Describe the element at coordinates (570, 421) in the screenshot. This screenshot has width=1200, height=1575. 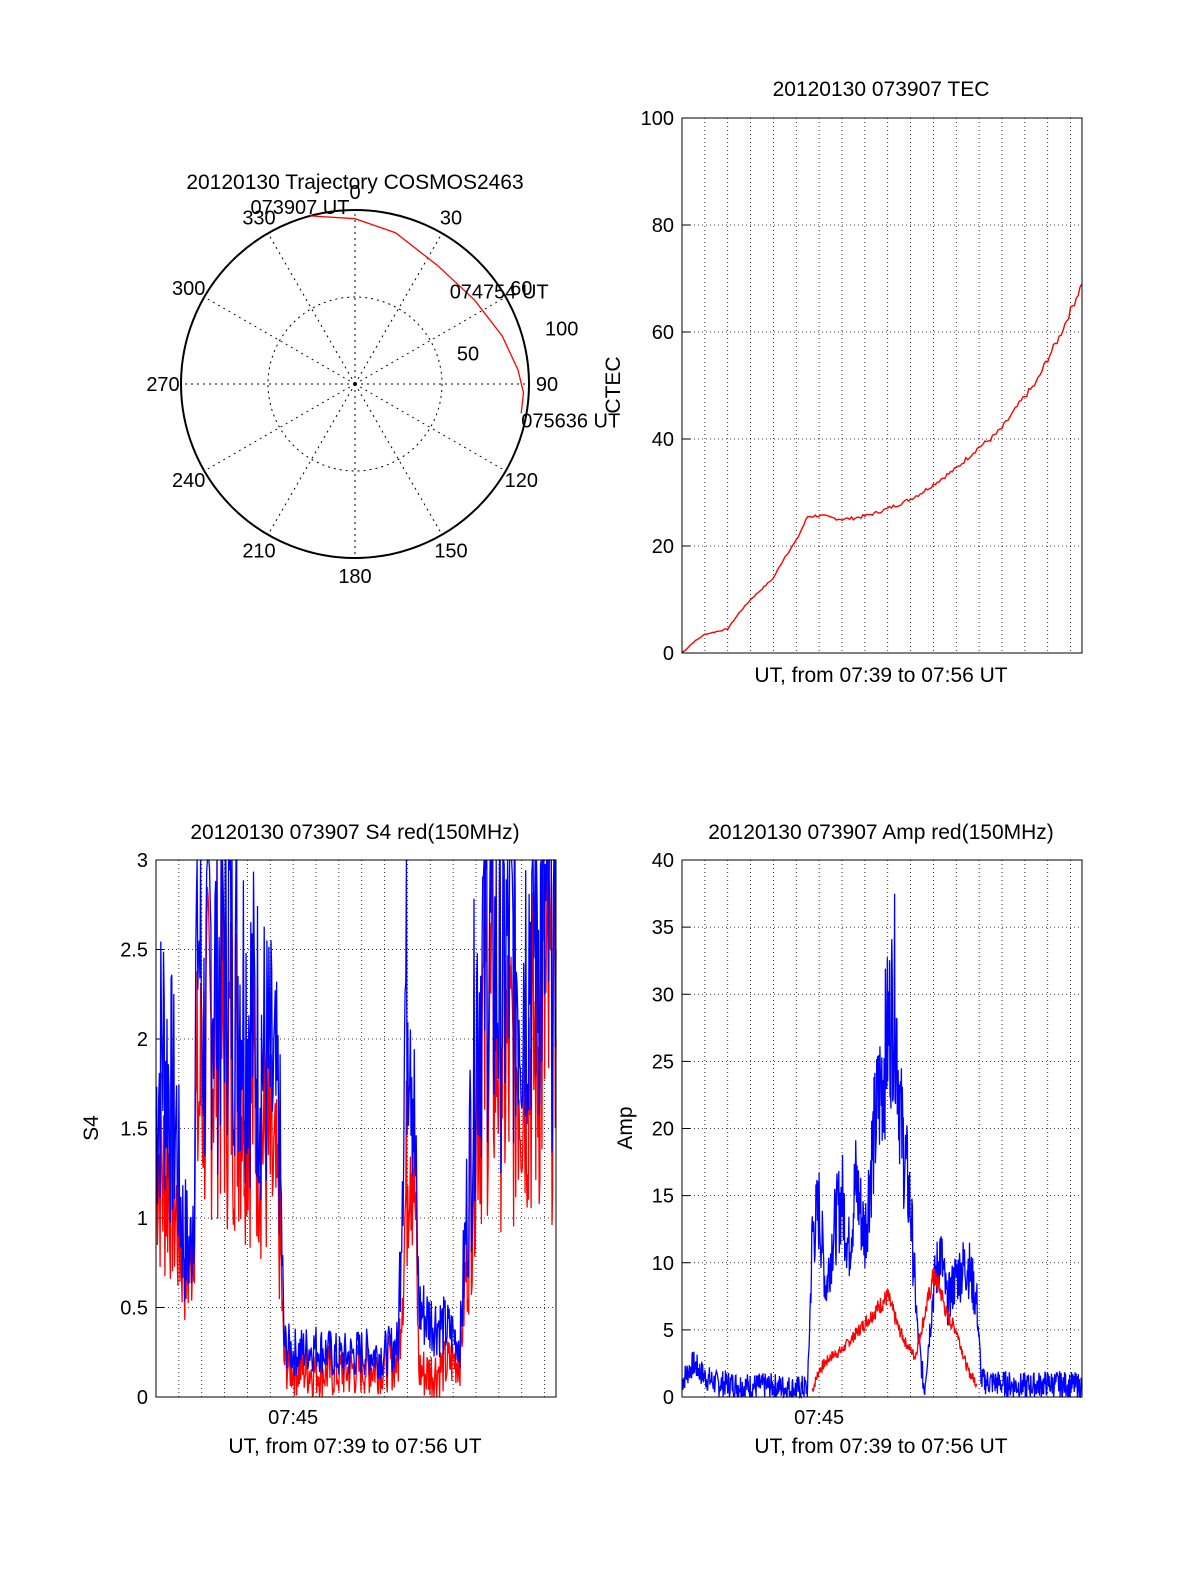
I see `trajectory-annotation-2: 075636 UT` at that location.